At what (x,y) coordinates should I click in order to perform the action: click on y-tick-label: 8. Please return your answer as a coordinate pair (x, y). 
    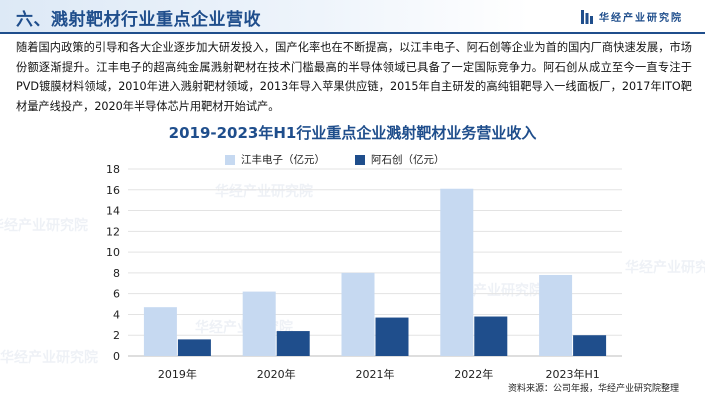
    Looking at the image, I should click on (116, 273).